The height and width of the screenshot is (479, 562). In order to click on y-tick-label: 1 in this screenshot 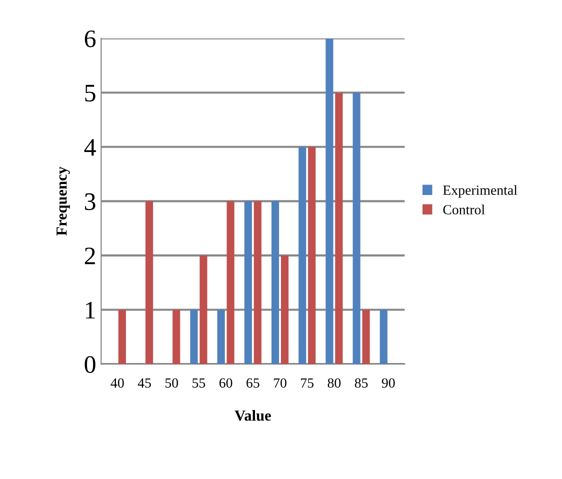, I will do `click(90, 310)`.